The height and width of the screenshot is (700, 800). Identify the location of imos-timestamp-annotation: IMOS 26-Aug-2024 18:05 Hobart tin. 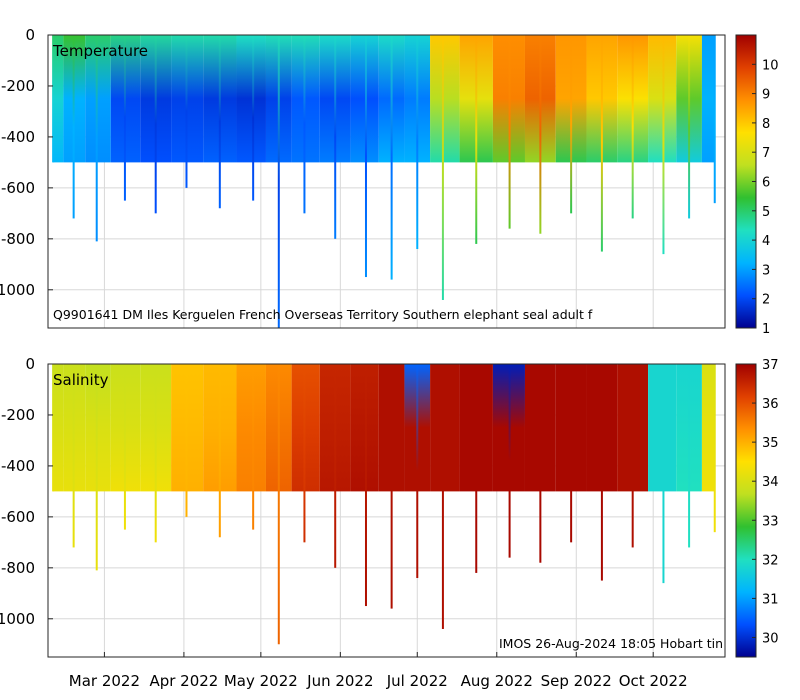
(611, 643).